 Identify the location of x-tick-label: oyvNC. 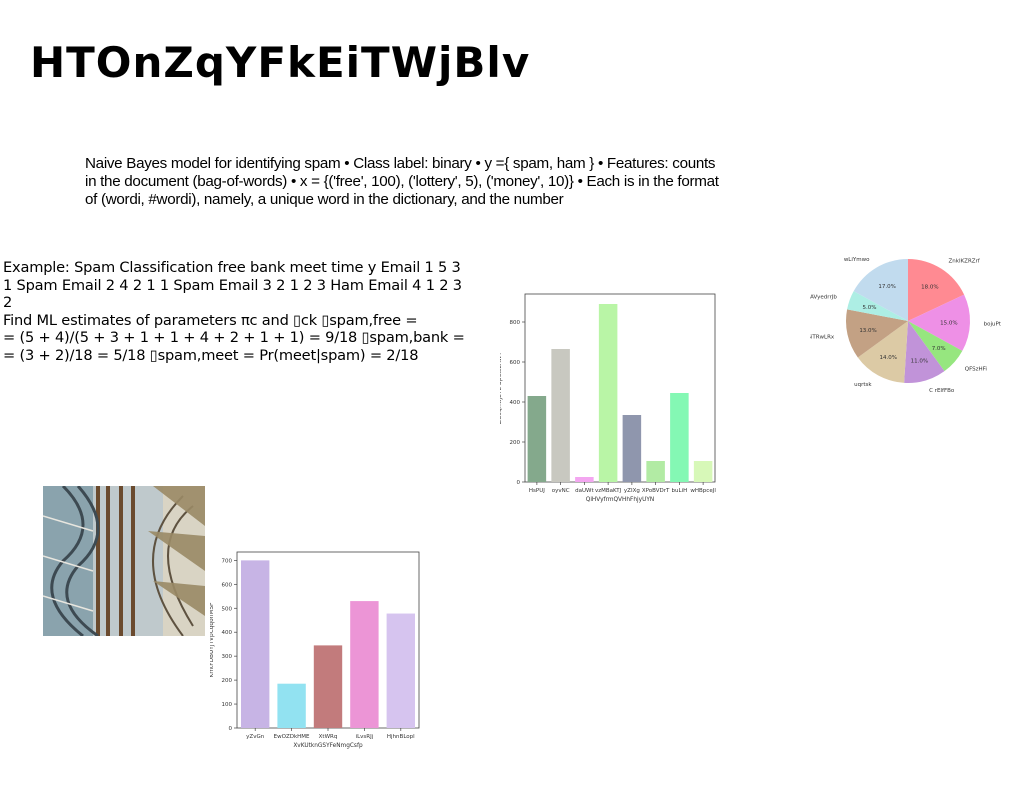
(561, 491).